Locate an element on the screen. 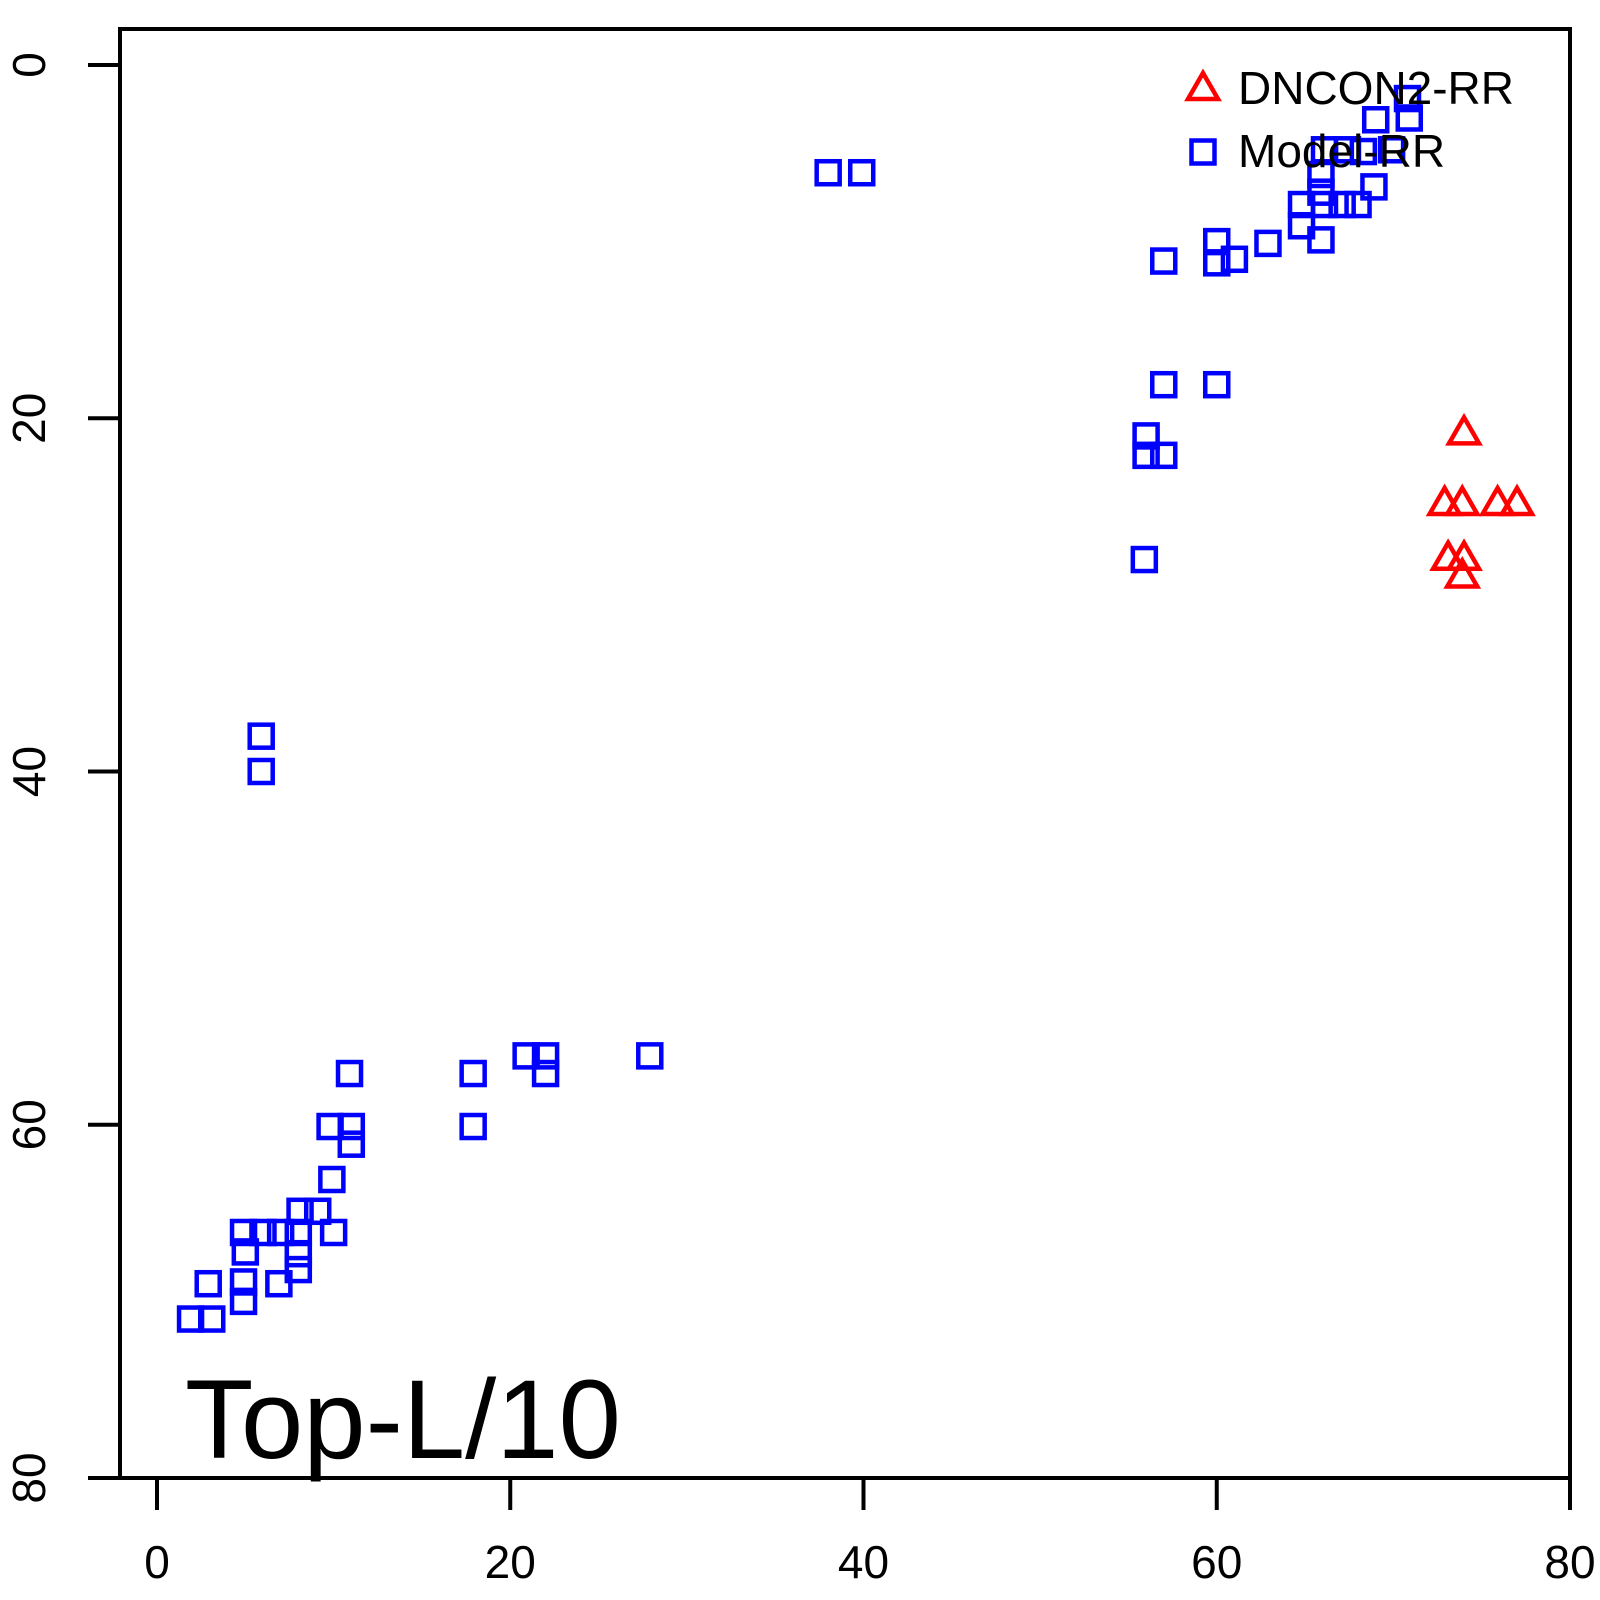 The image size is (1600, 1600). legend-symbol-square is located at coordinates (1203, 152).